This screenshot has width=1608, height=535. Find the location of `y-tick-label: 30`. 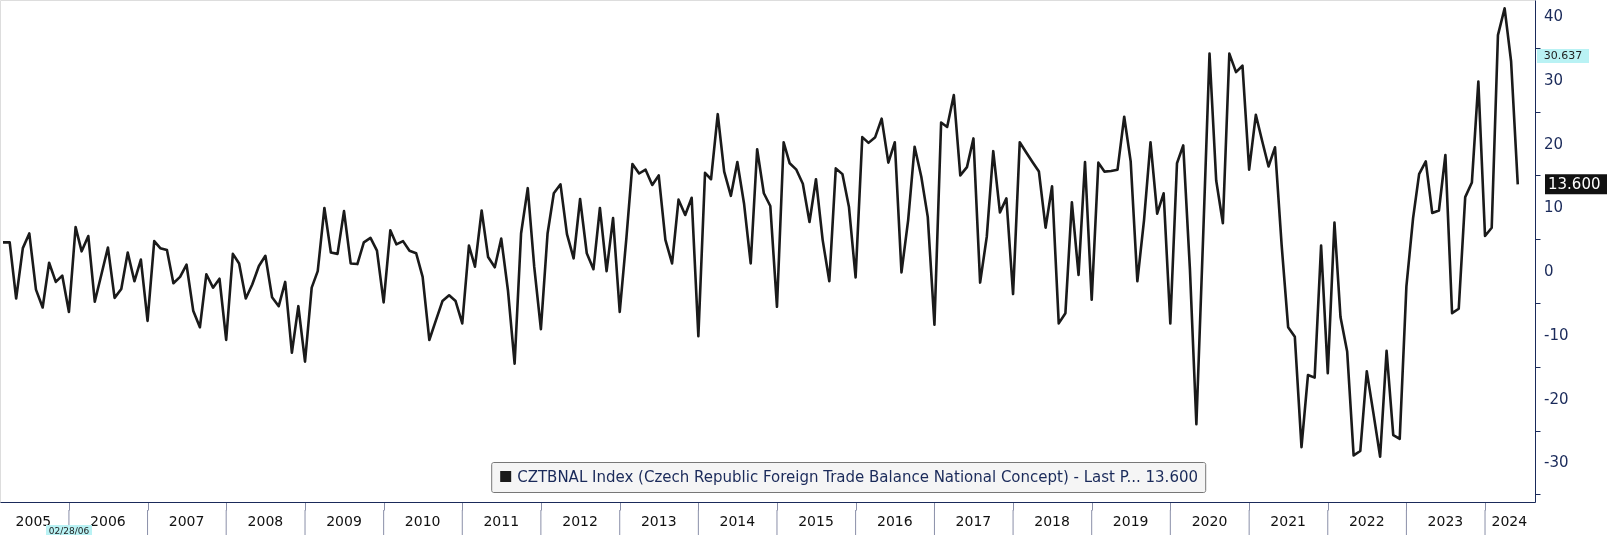

y-tick-label: 30 is located at coordinates (1554, 79).